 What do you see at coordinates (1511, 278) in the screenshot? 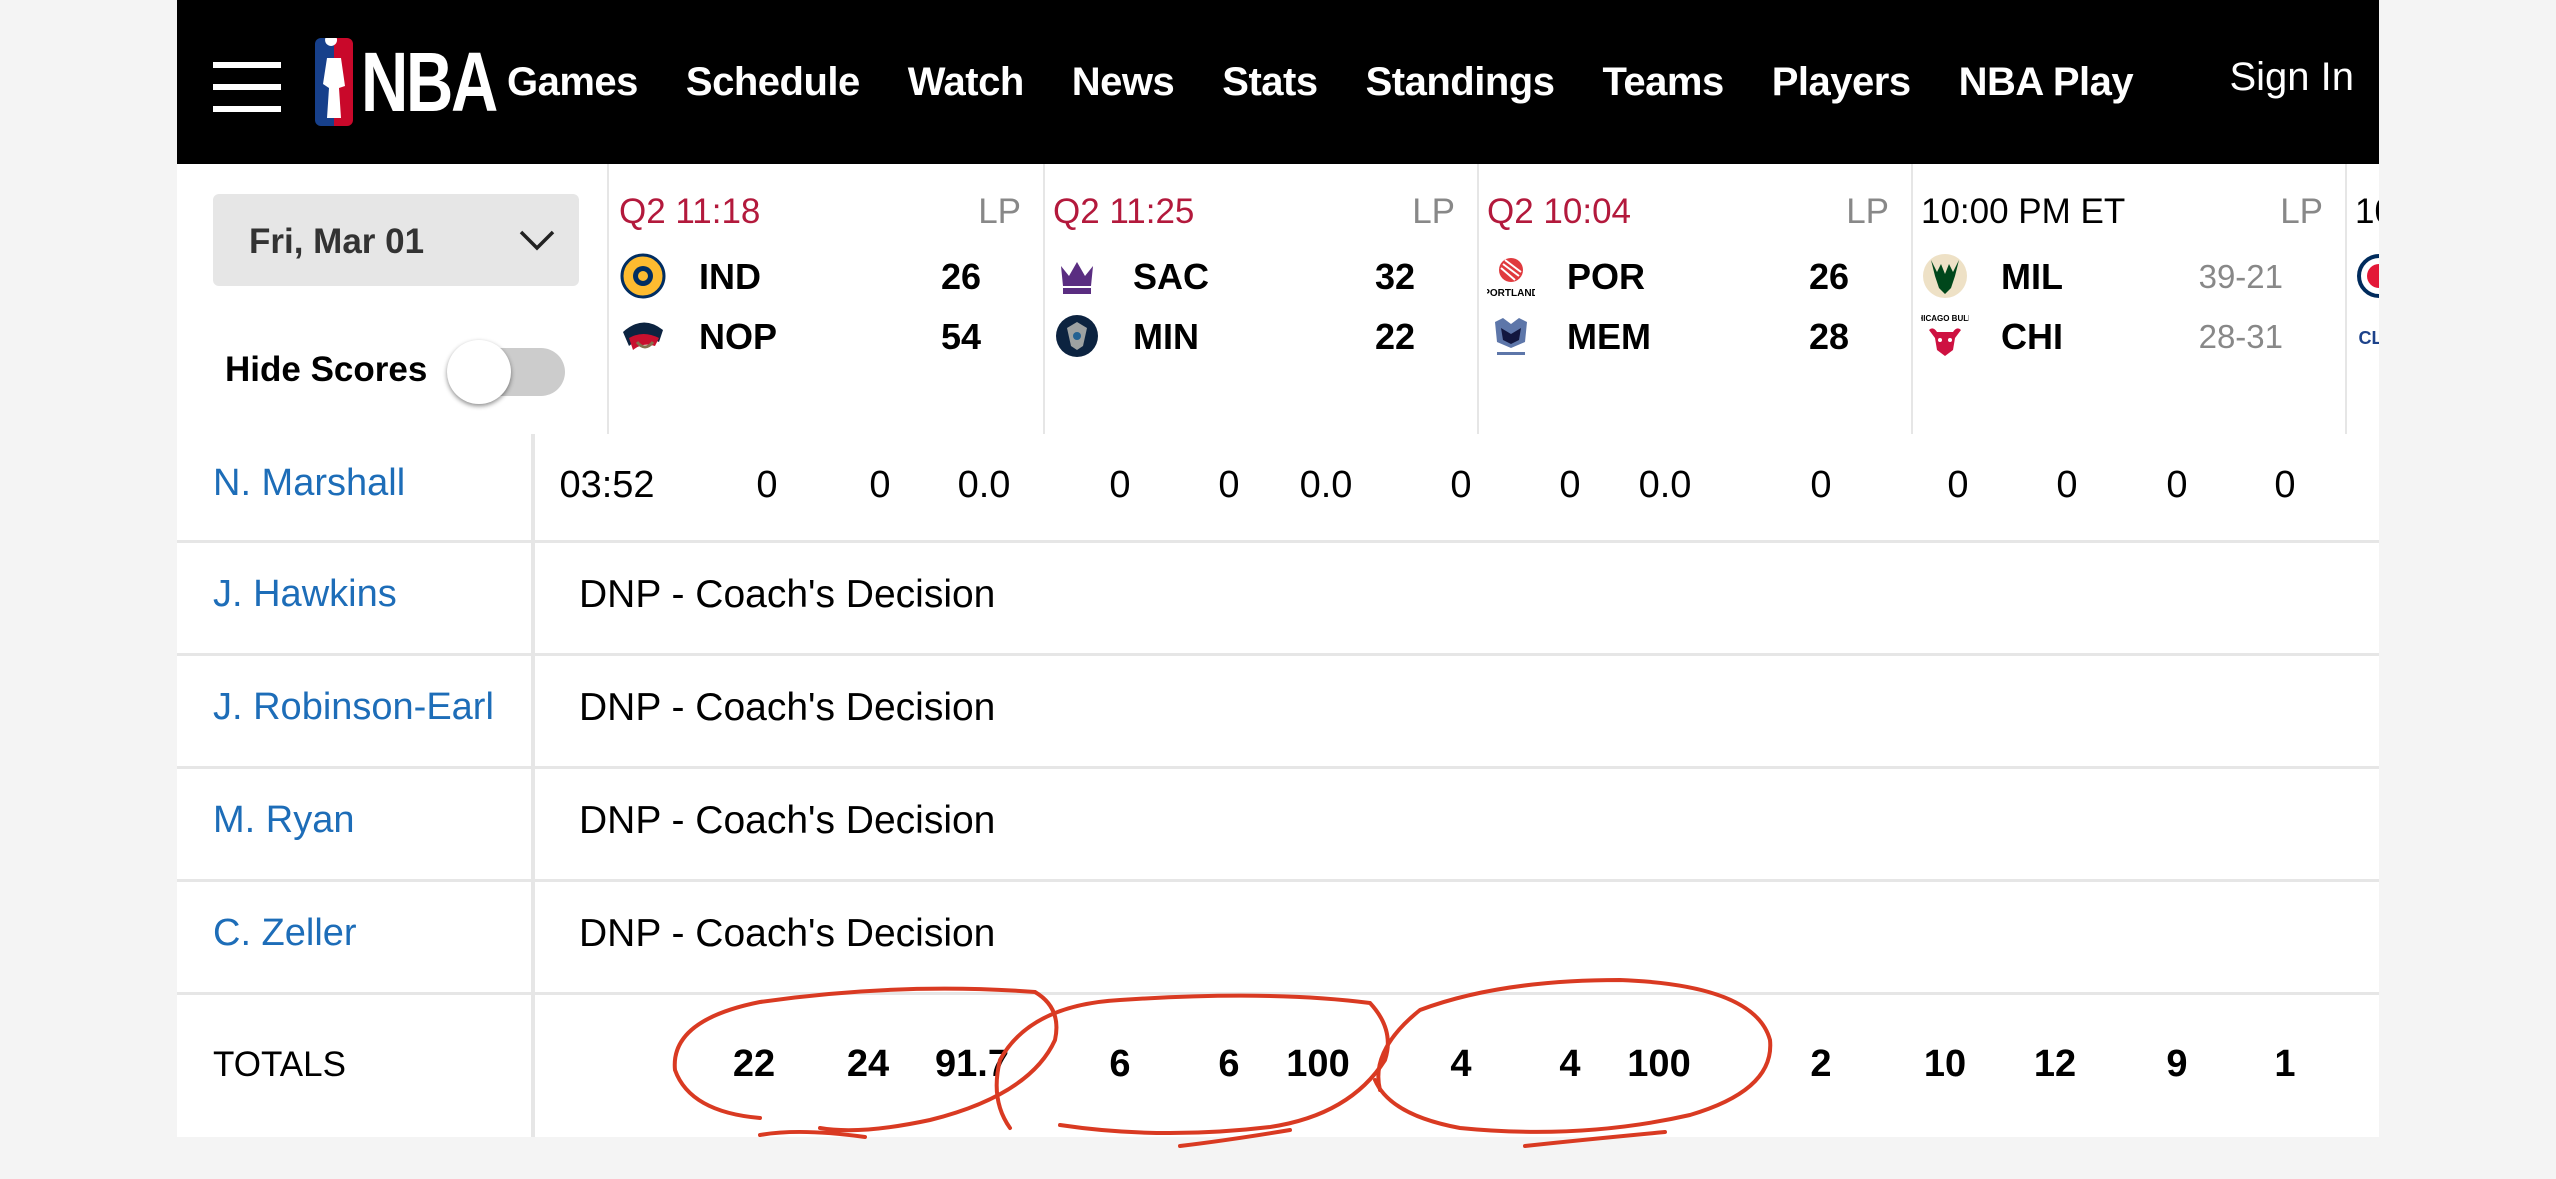
I see `trail-blazers-logo-icon: PORTLAND` at bounding box center [1511, 278].